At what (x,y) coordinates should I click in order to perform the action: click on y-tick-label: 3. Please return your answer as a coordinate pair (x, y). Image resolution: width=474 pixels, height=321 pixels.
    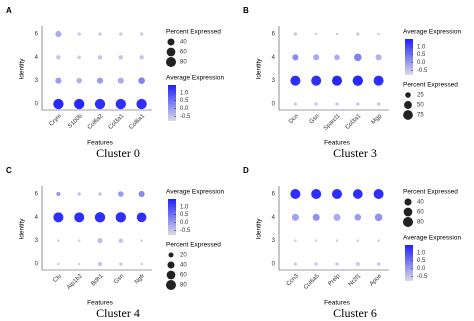
    Looking at the image, I should click on (274, 81).